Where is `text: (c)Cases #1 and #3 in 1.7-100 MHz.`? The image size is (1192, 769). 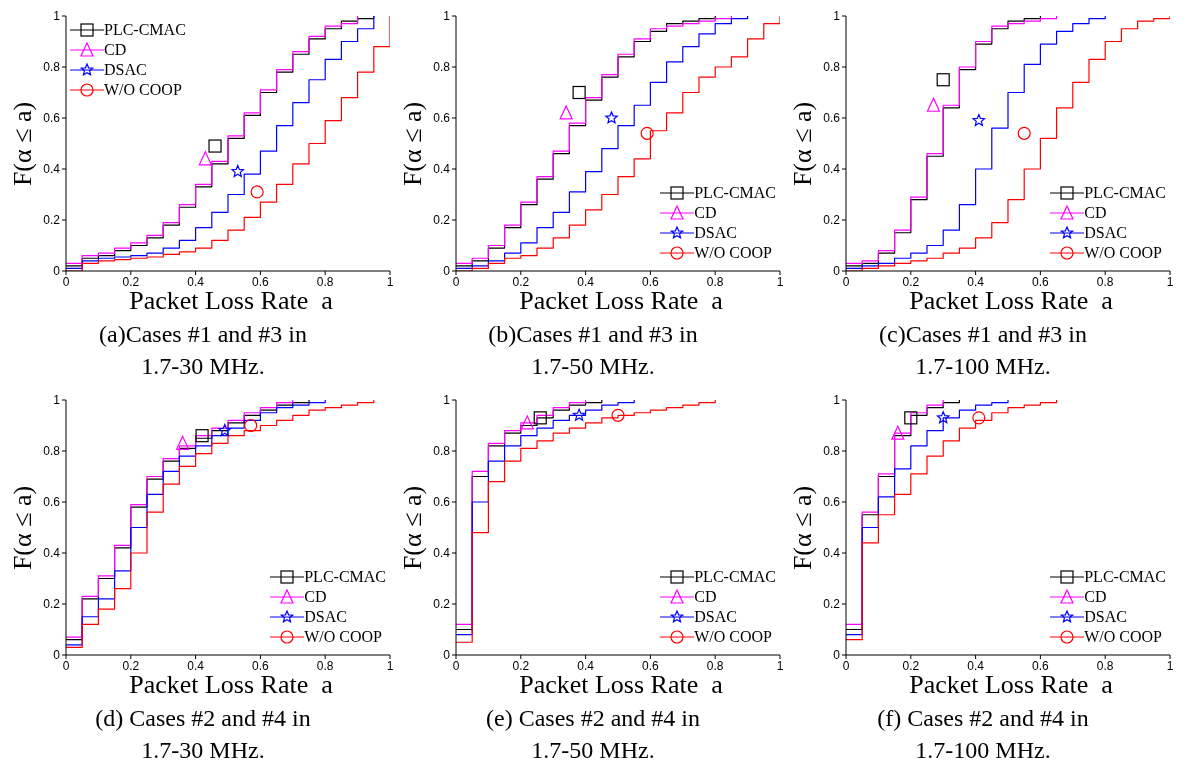 text: (c)Cases #1 and #3 in 1.7-100 MHz. is located at coordinates (983, 350).